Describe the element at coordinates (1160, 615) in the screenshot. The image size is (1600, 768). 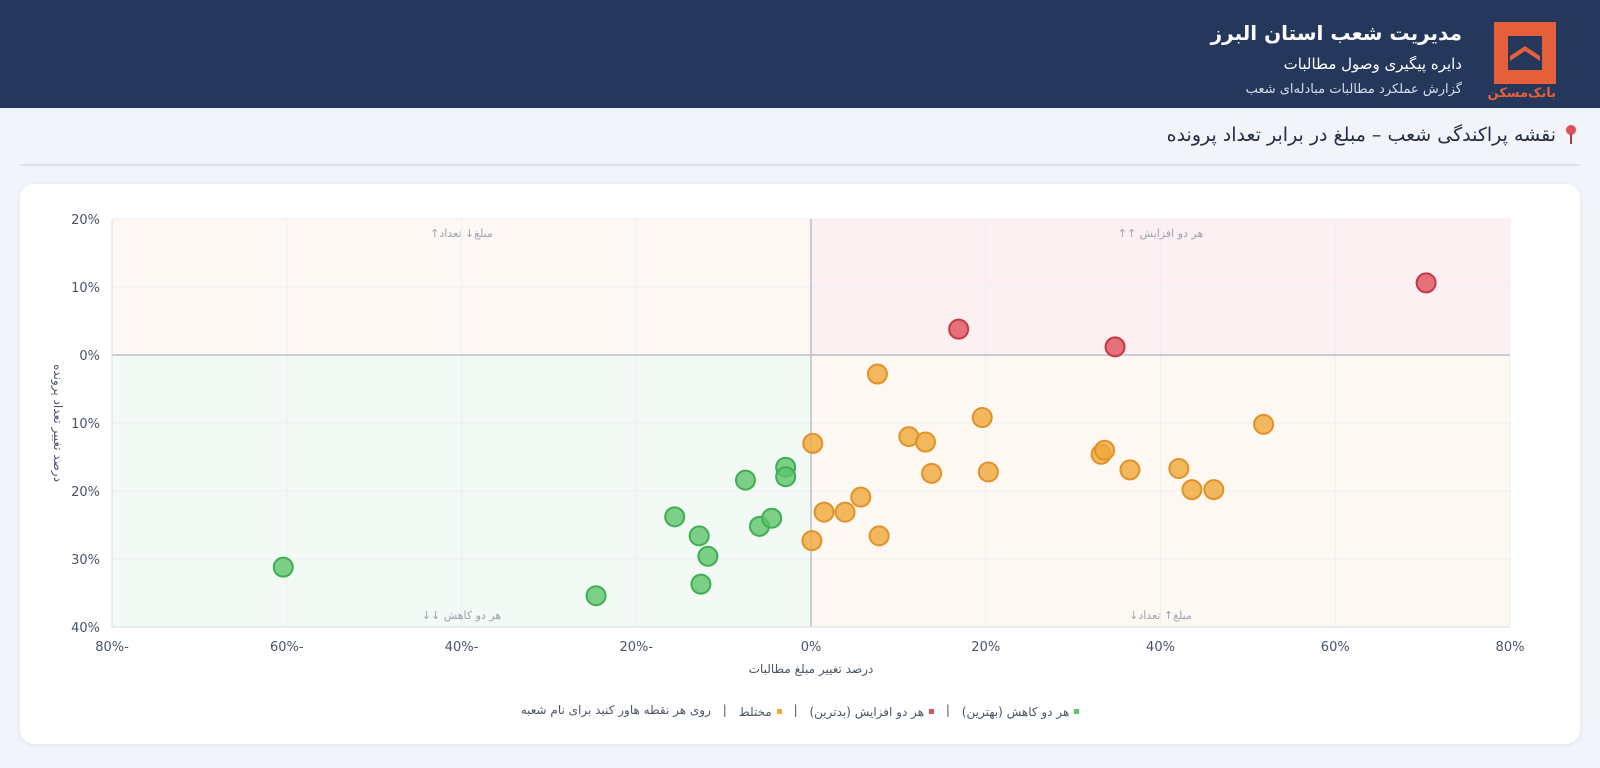
I see `quadrant-label-bottom-right: مبلغ↑ تعداد↓` at that location.